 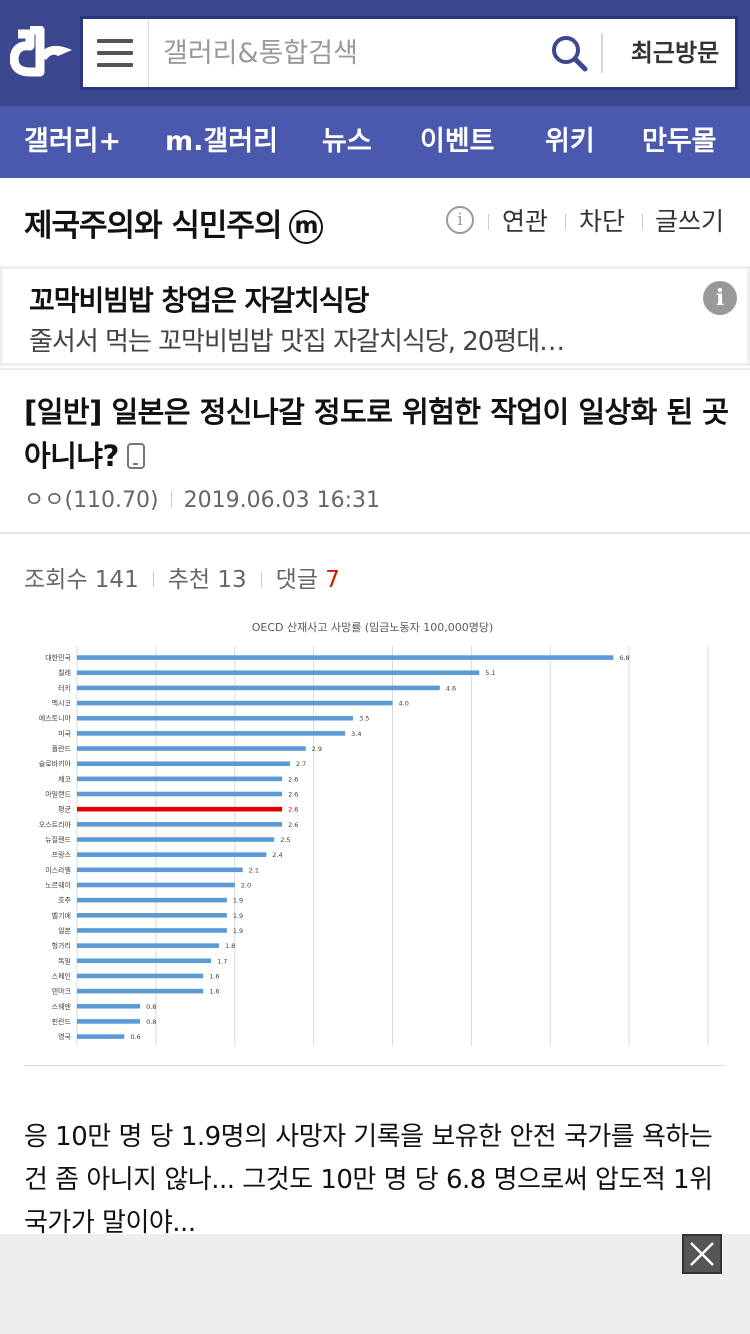 What do you see at coordinates (61, 915) in the screenshot?
I see `chart-category-label: 벨기에` at bounding box center [61, 915].